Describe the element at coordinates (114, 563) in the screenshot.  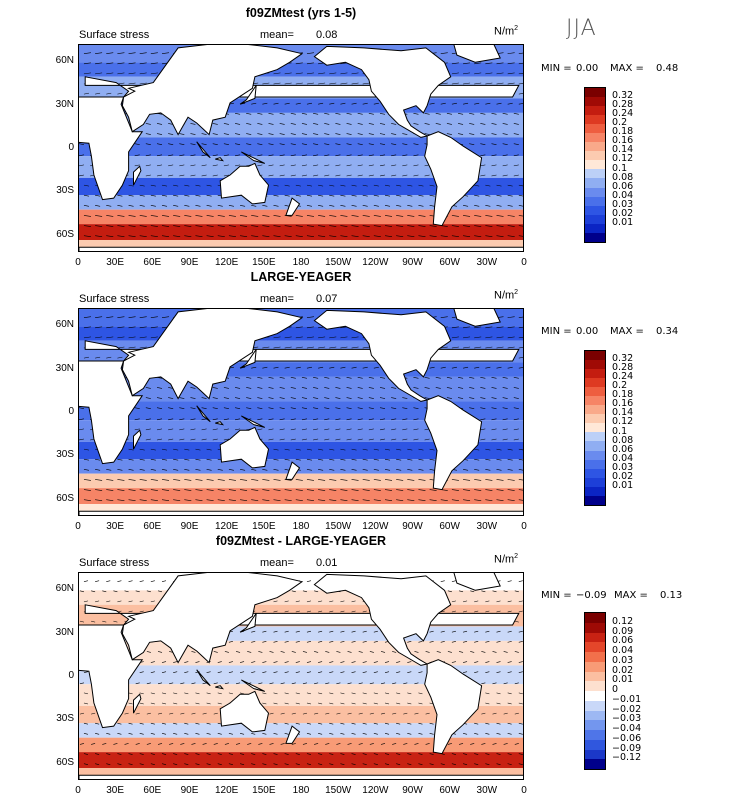
I see `variable-label: Surface stress` at that location.